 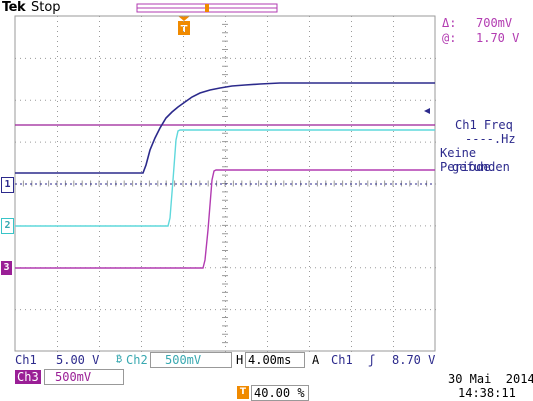 I want to click on ch2-scale: 500mV, so click(x=191, y=360).